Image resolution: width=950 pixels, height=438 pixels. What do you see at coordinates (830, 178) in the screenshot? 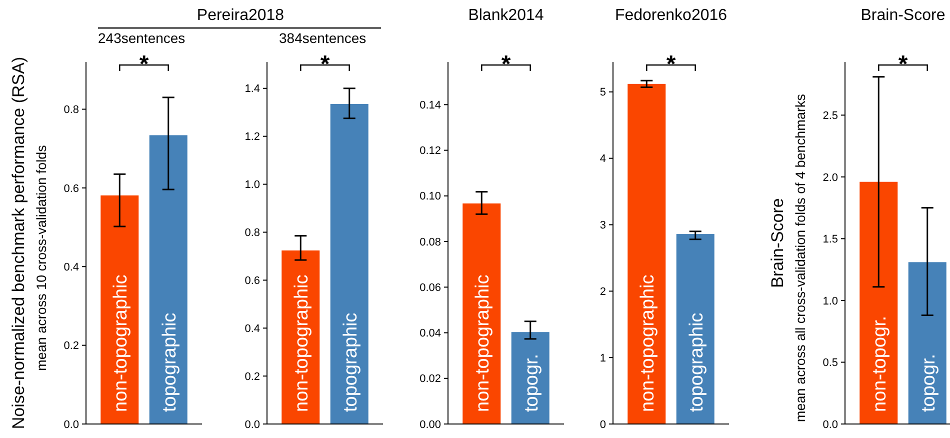
I see `y-tick-label: 2.0` at bounding box center [830, 178].